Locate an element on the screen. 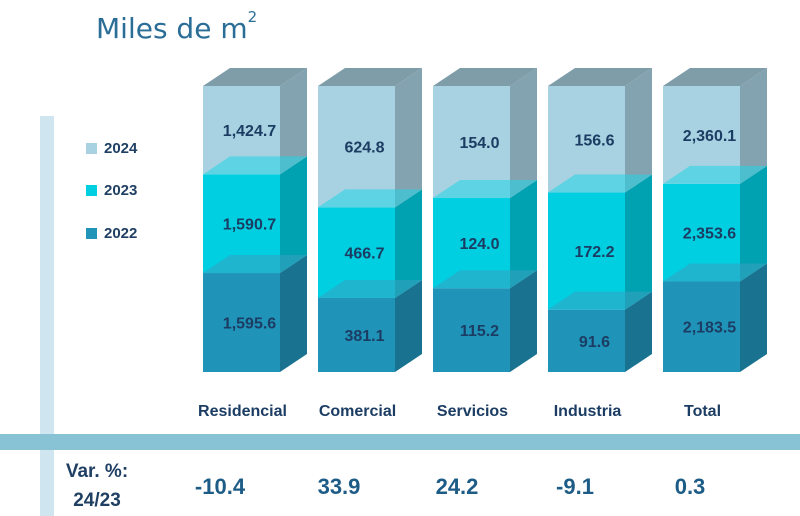 The image size is (800, 516). legend-label-2024: 2024 is located at coordinates (121, 148).